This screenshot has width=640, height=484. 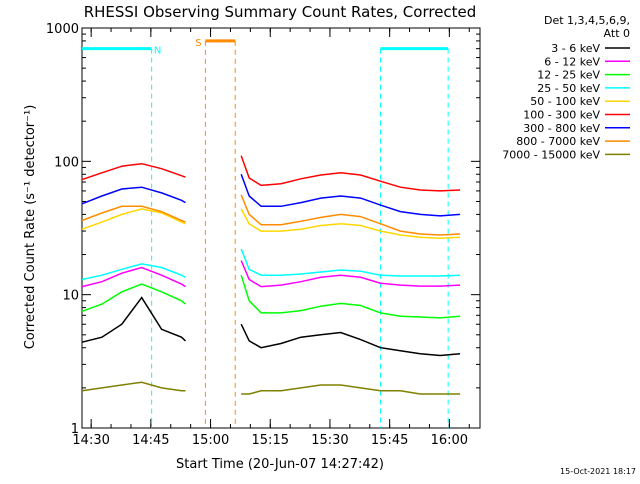 I want to click on x-tick-label: 14:45, so click(x=150, y=440).